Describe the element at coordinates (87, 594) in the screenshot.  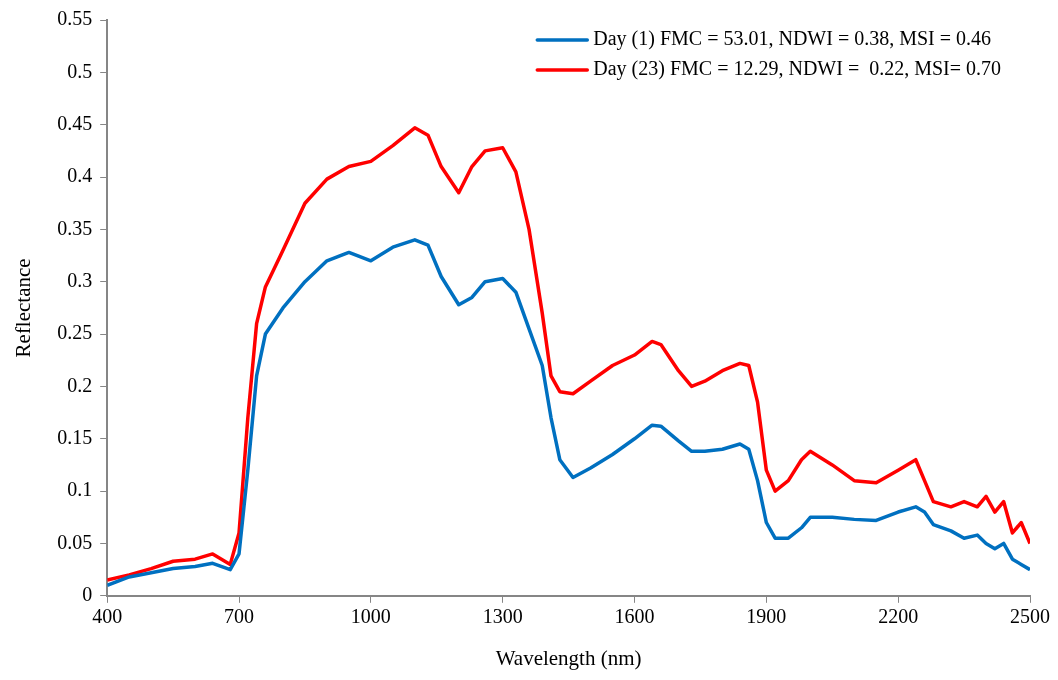
I see `y-tick-label: 0` at that location.